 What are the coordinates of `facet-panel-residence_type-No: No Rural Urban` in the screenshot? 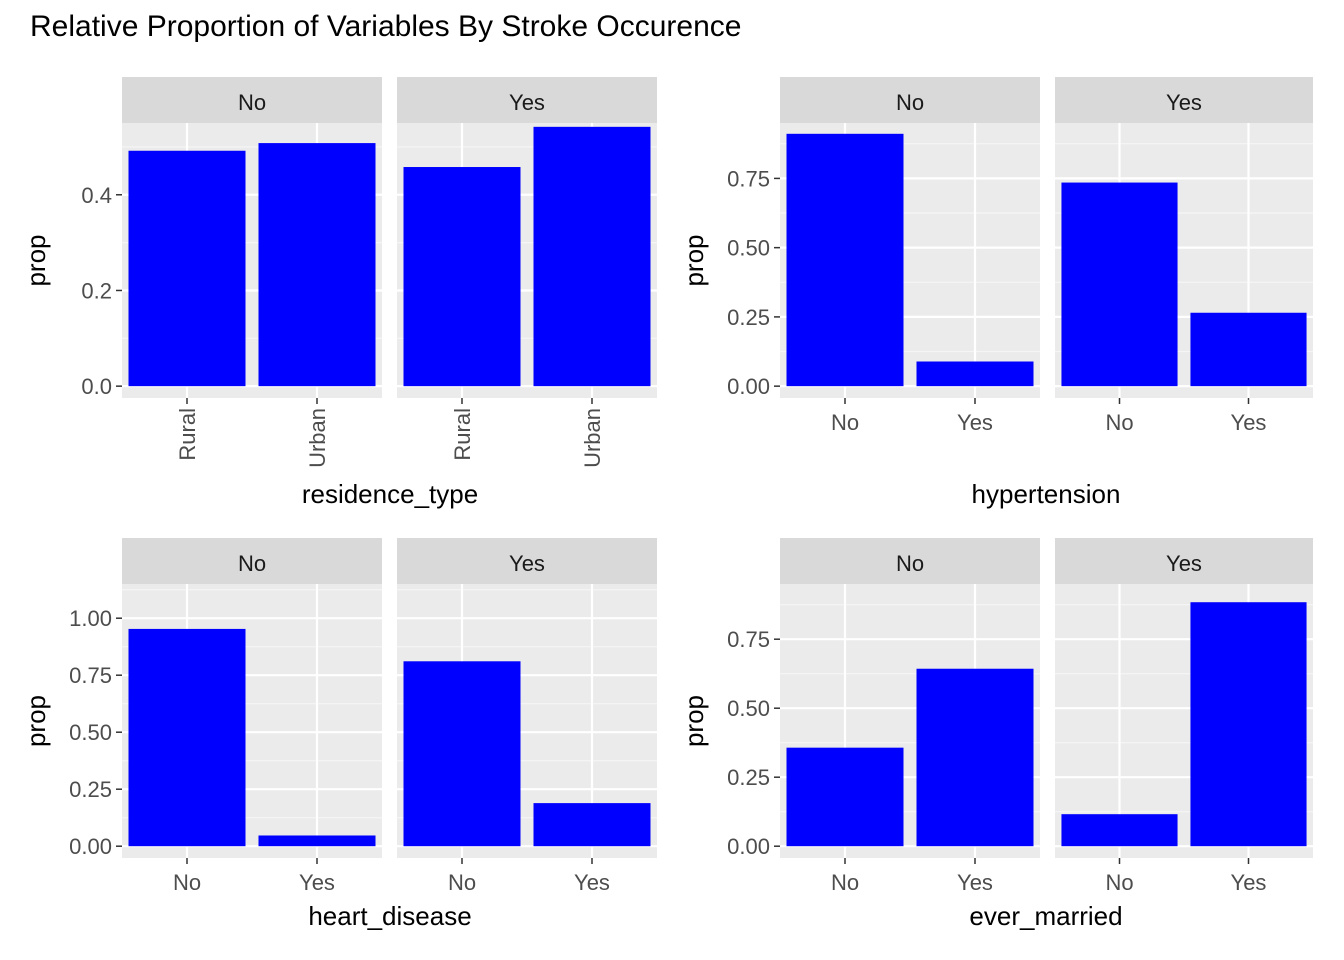 It's located at (252, 272).